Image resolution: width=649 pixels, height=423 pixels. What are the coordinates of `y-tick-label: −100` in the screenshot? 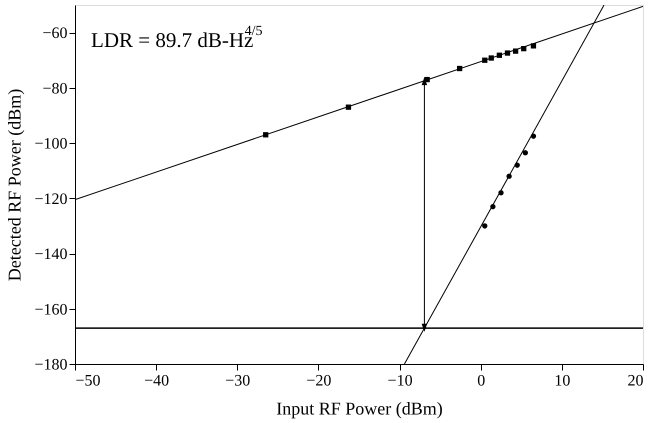 It's located at (51, 144).